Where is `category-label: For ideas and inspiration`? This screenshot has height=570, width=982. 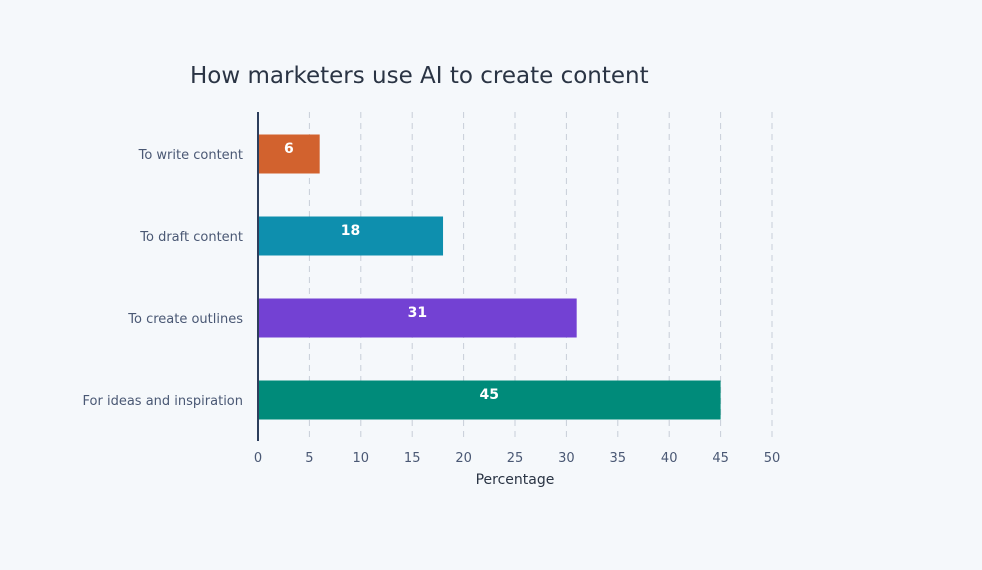 category-label: For ideas and inspiration is located at coordinates (163, 401).